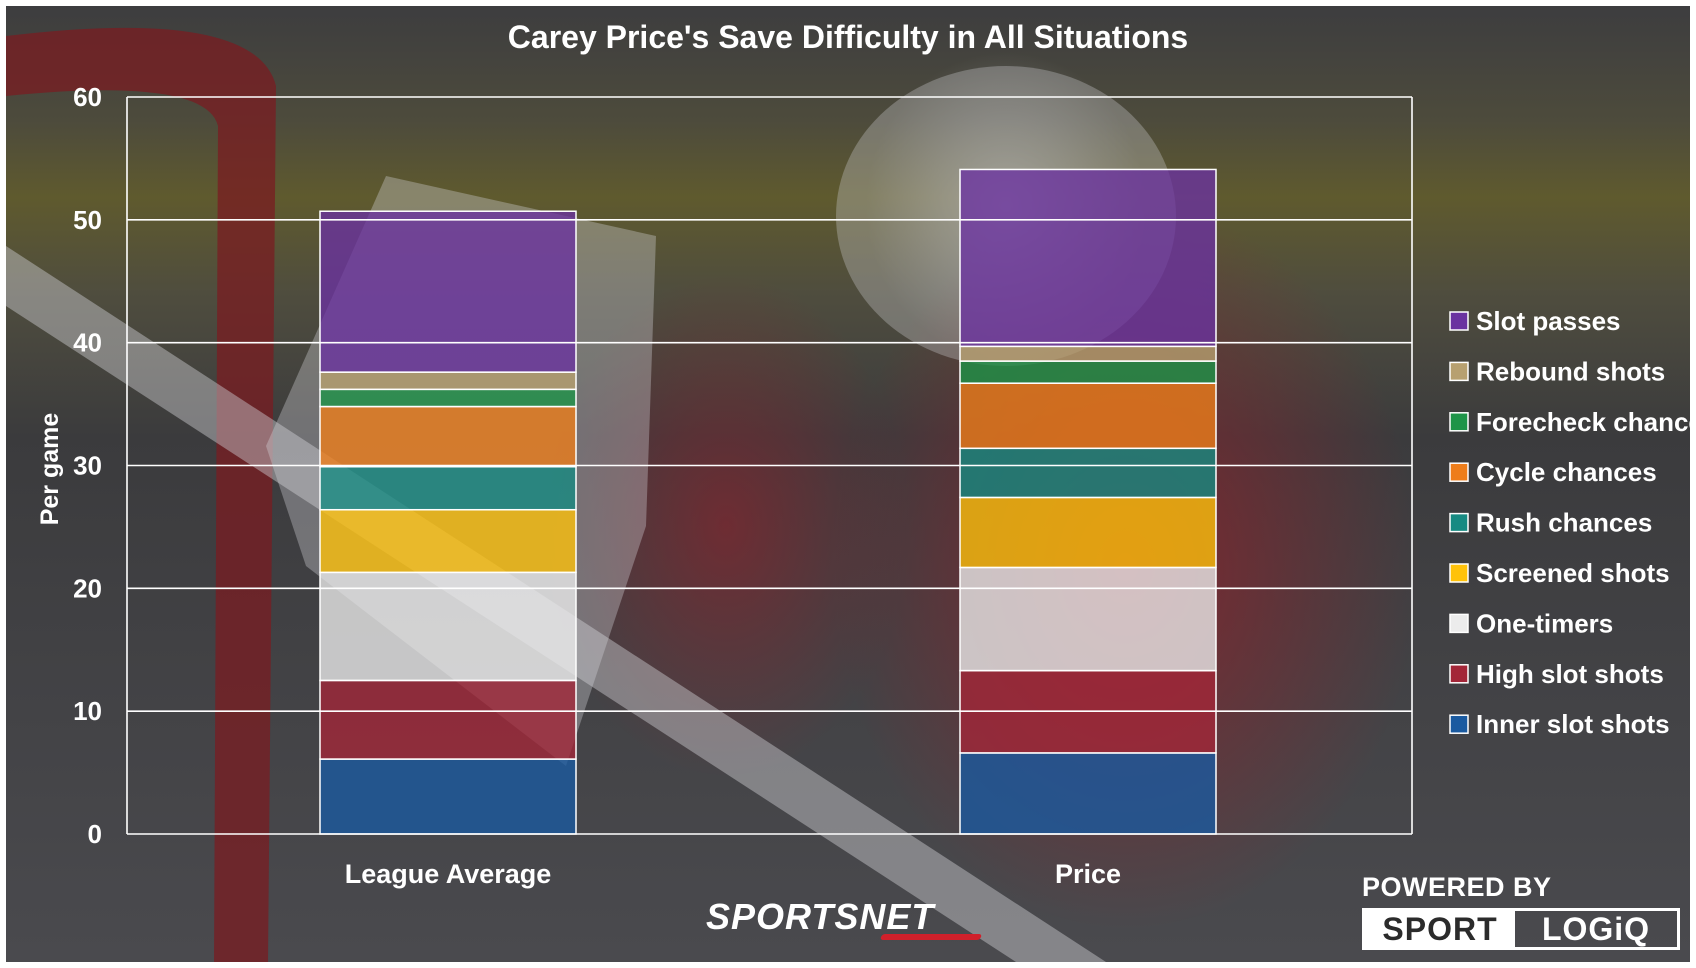 The height and width of the screenshot is (968, 1696). Describe the element at coordinates (50, 469) in the screenshot. I see `y-axis-label: Per game` at that location.